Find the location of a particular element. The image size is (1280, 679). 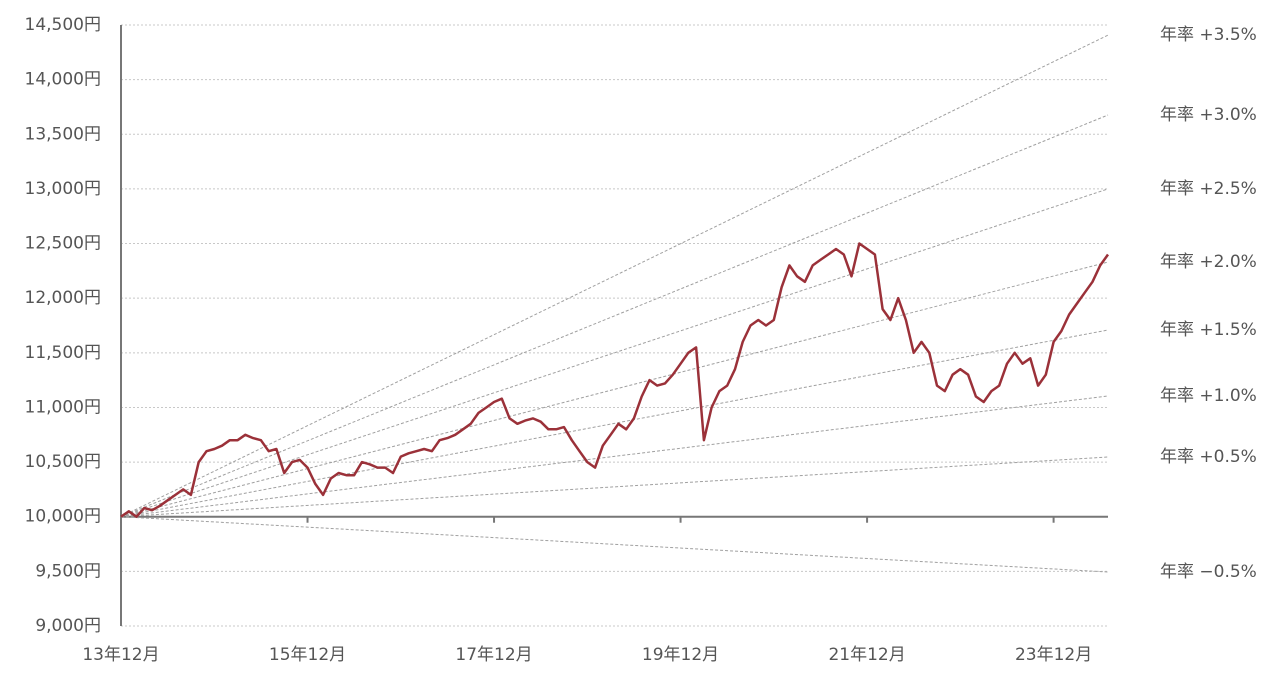

reference-label: 年率 +2.0% is located at coordinates (1208, 262).